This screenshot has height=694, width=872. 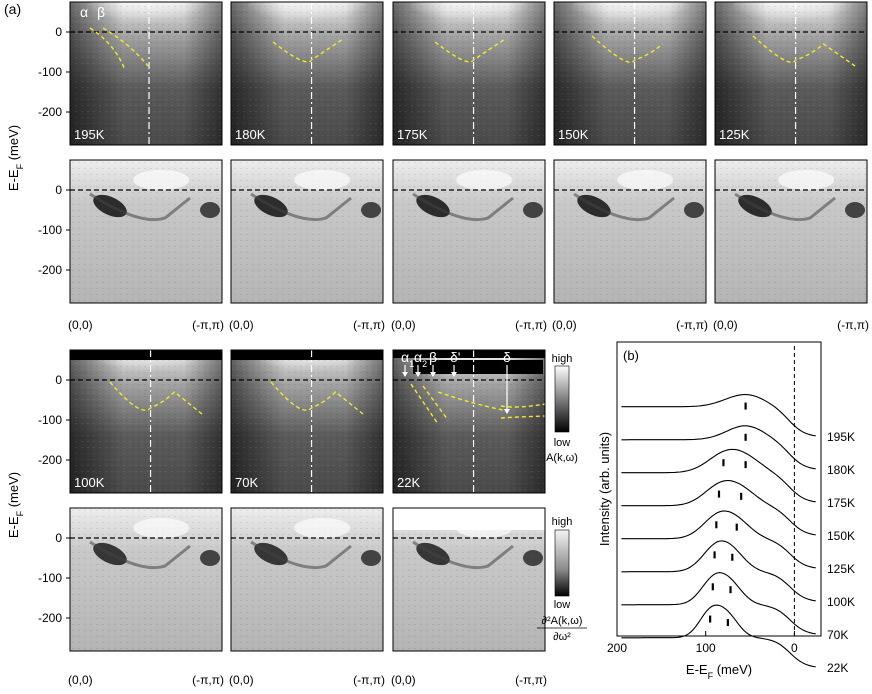 I want to click on panel-a-label: (a), so click(x=12, y=9).